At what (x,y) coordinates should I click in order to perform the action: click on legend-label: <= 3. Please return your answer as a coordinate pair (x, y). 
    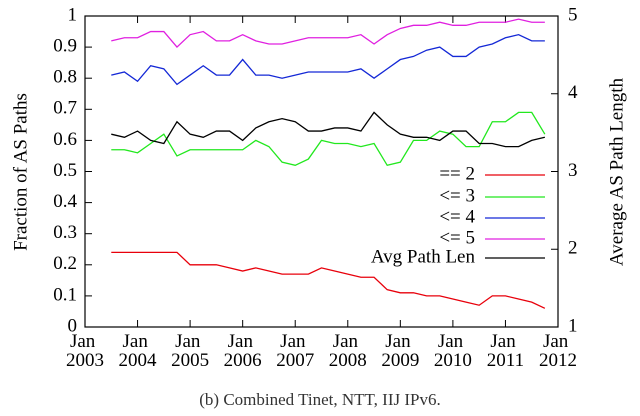
    Looking at the image, I should click on (457, 195).